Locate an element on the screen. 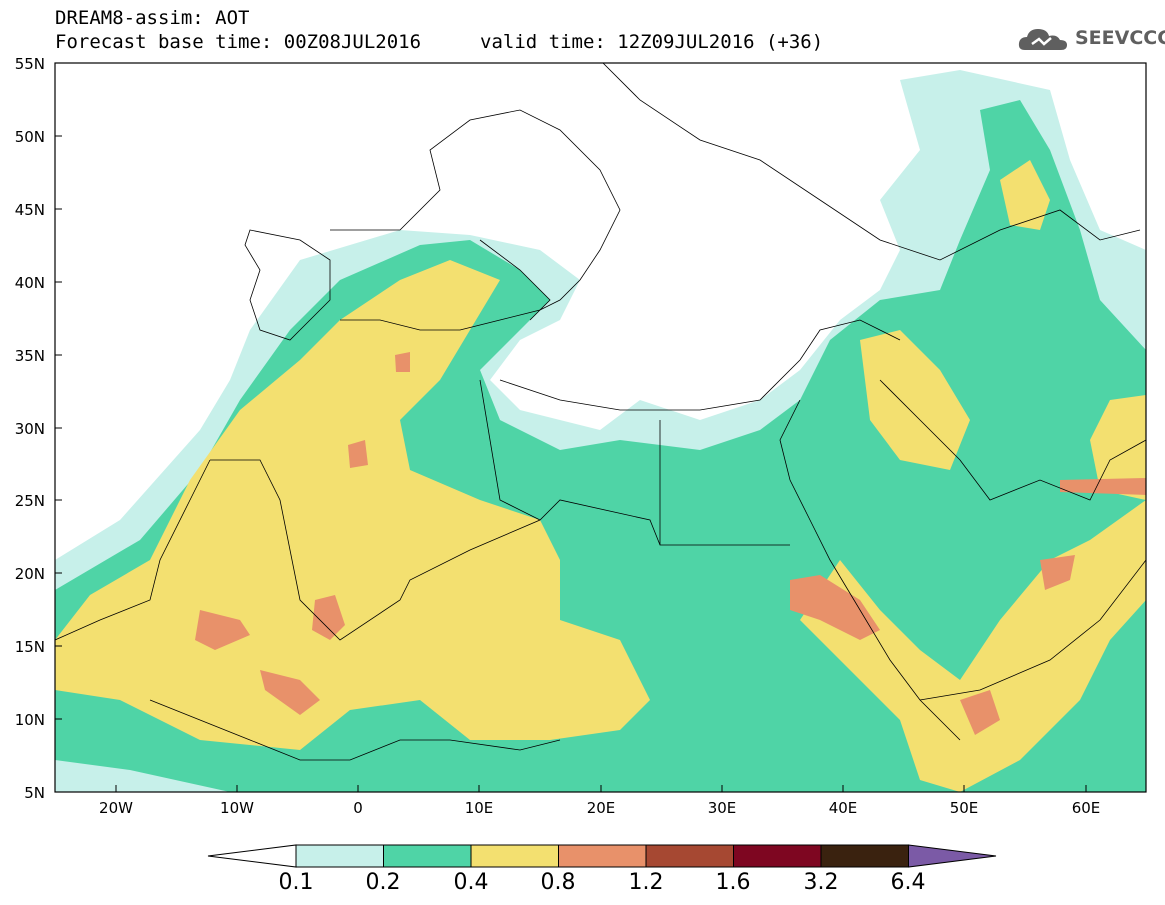  colorbar-label: 0.1 is located at coordinates (296, 882).